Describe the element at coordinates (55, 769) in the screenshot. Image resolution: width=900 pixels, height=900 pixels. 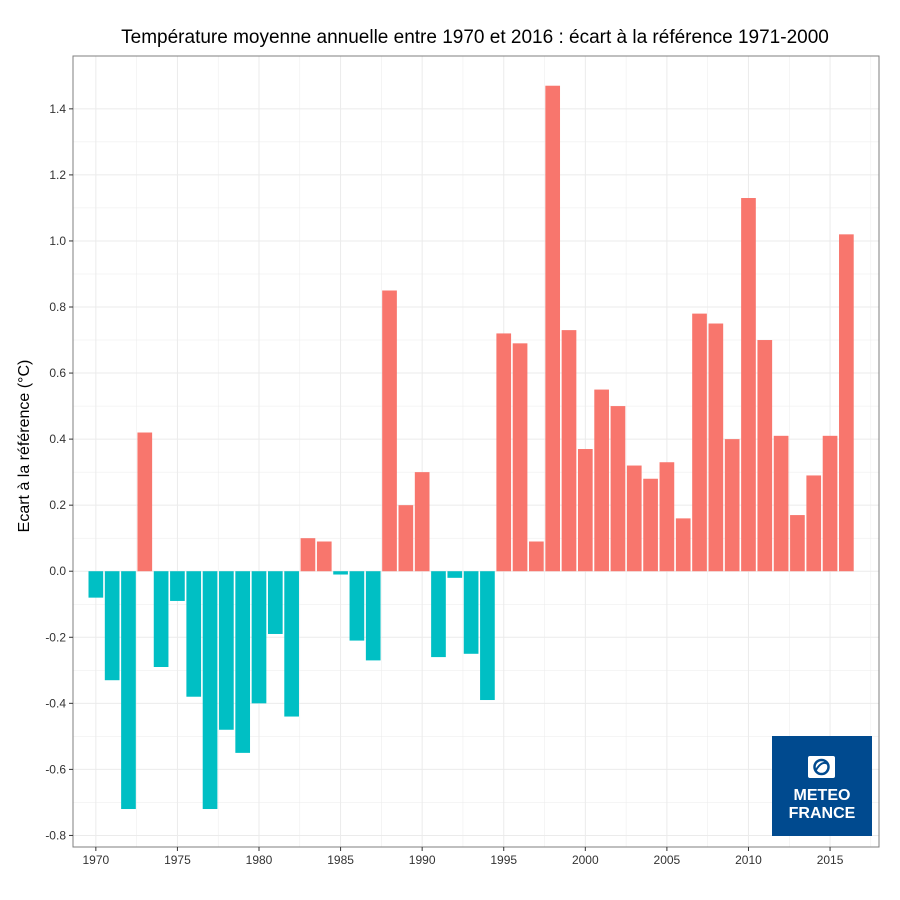
I see `y-tick-label: -0.6` at that location.